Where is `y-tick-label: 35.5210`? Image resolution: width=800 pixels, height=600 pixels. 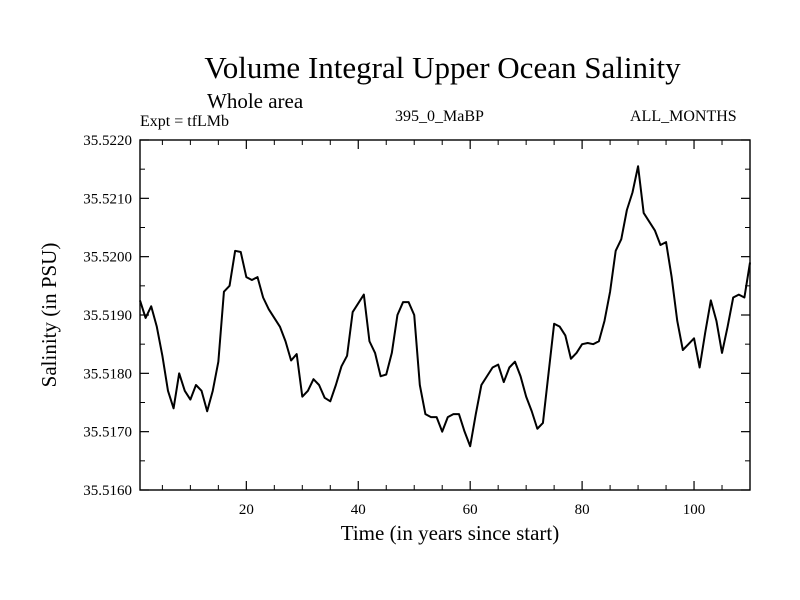
y-tick-label: 35.5210 is located at coordinates (107, 199).